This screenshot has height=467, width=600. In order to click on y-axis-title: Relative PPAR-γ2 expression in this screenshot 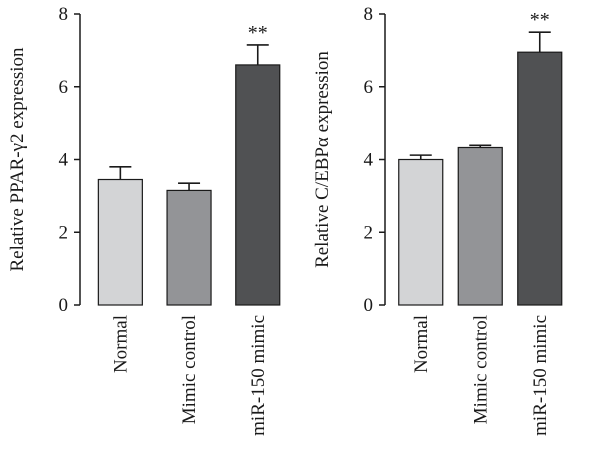, I will do `click(17, 159)`.